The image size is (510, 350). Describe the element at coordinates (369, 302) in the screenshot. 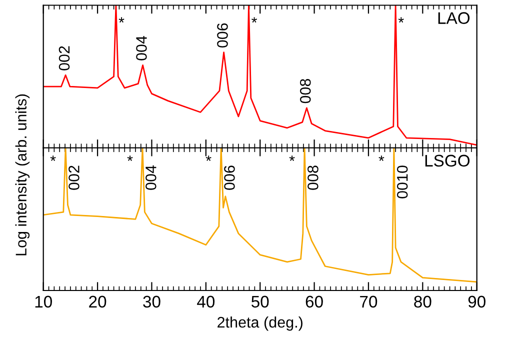

I see `x-tick-label: 70` at that location.